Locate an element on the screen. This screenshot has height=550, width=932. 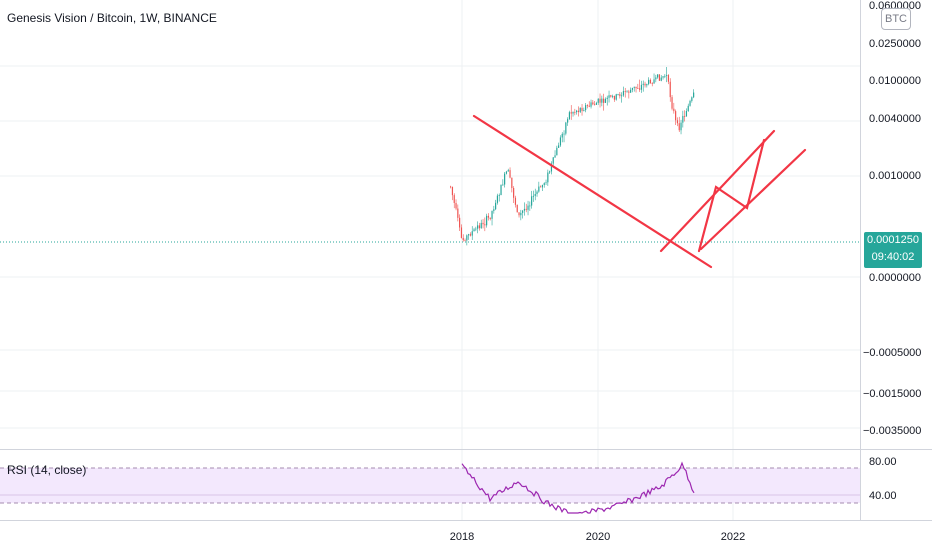
time-axis: 2018 2020 2022 is located at coordinates (597, 537).